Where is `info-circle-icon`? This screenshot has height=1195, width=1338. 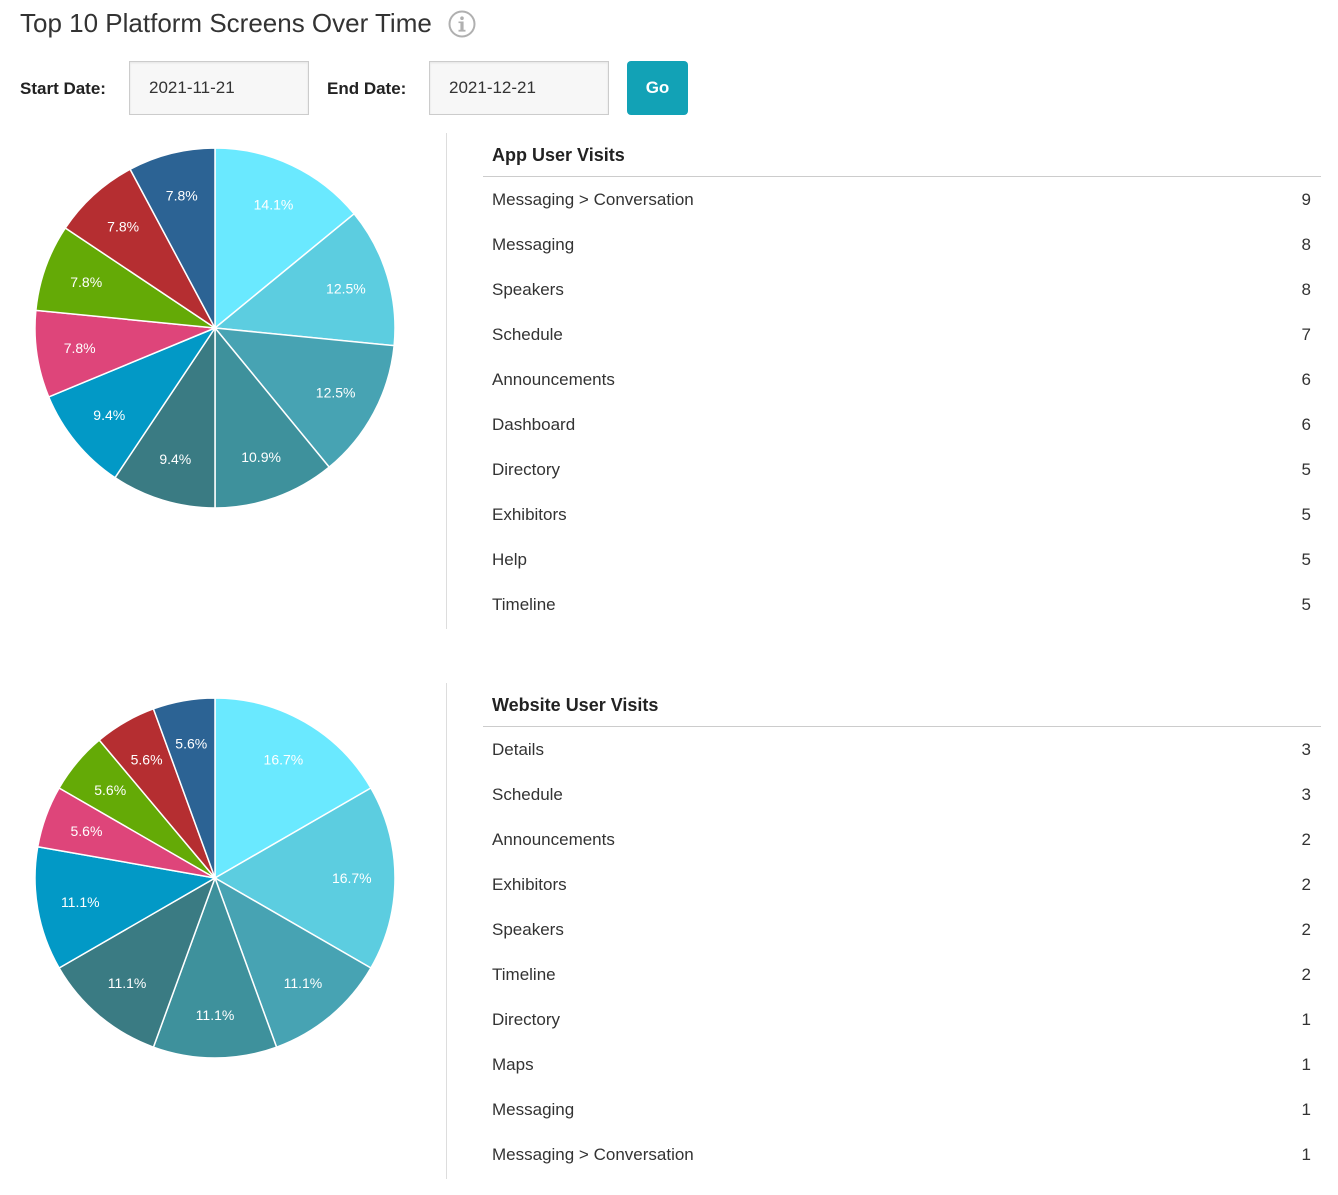
info-circle-icon is located at coordinates (462, 24).